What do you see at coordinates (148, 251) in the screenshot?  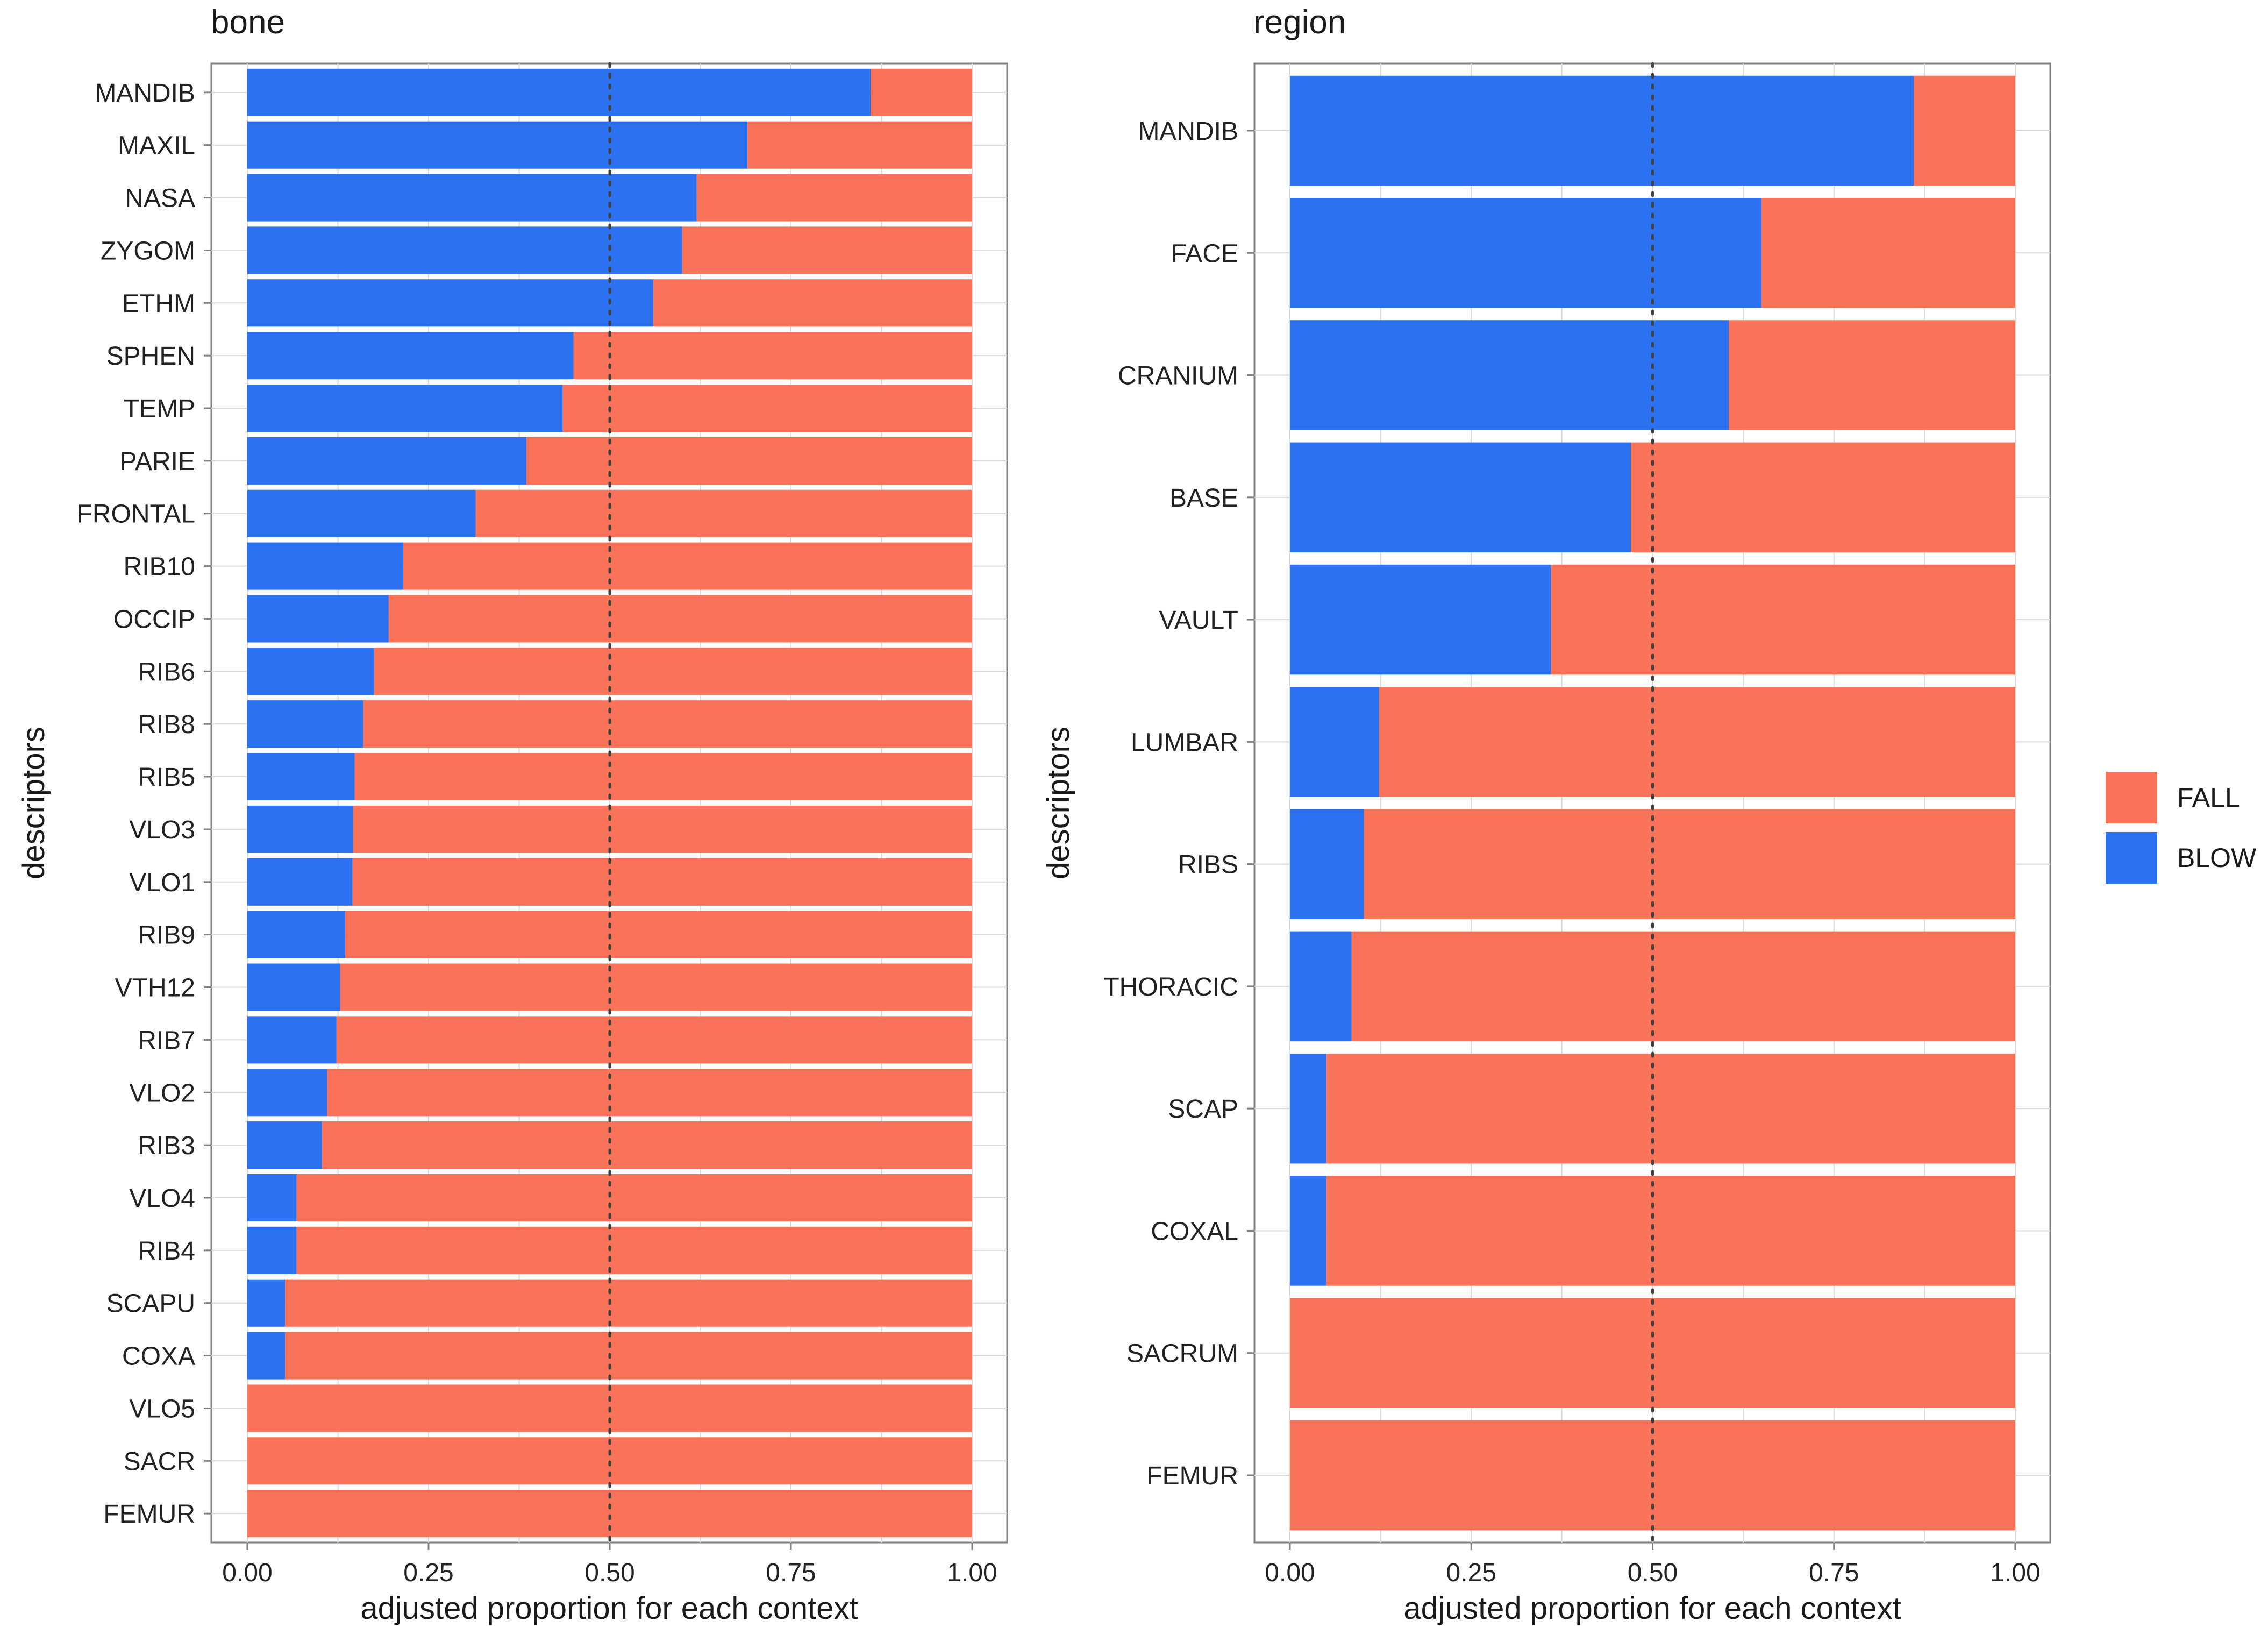 I see `bone-y-tick-label: ZYGOM` at bounding box center [148, 251].